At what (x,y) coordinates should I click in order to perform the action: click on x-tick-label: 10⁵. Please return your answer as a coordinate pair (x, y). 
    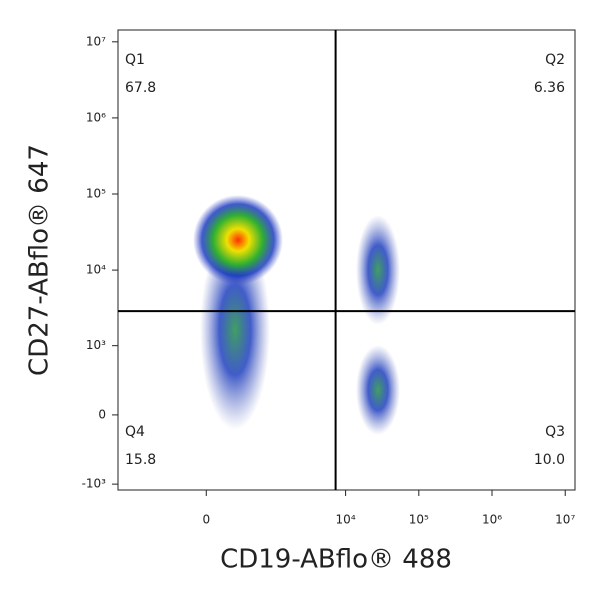
    Looking at the image, I should click on (419, 520).